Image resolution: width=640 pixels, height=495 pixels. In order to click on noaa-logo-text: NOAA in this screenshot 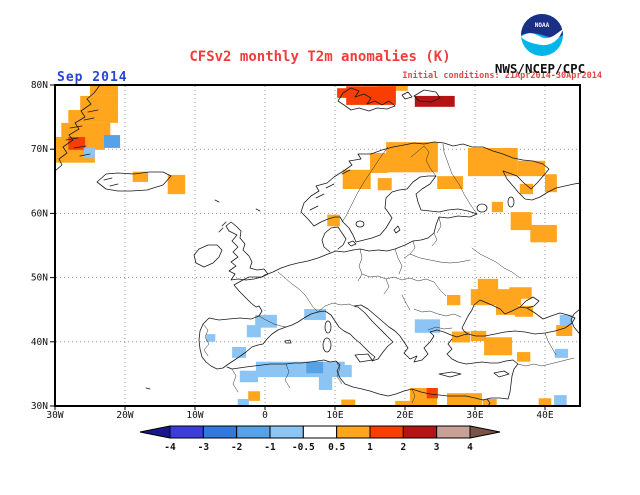, I will do `click(542, 25)`.